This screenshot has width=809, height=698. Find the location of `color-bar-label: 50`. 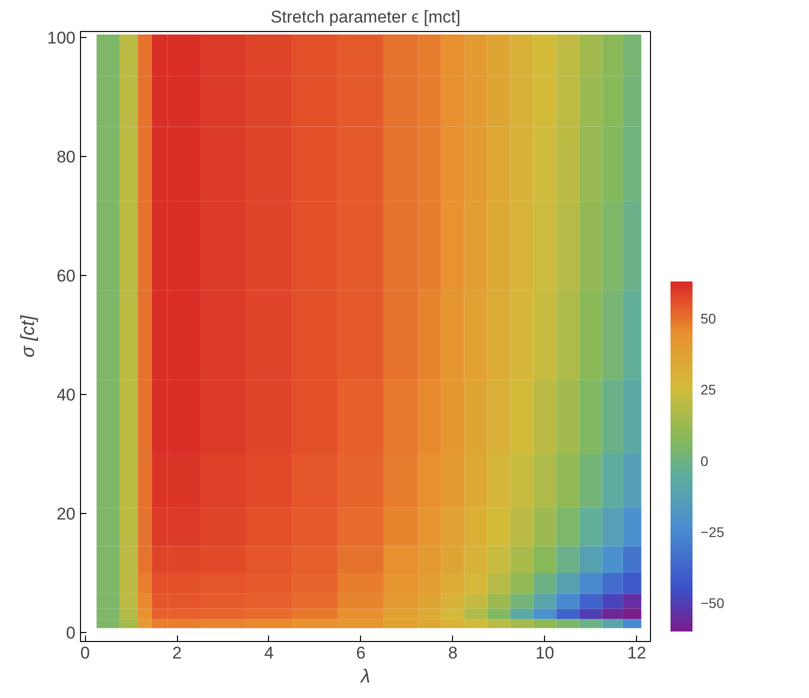

color-bar-label: 50 is located at coordinates (708, 318).